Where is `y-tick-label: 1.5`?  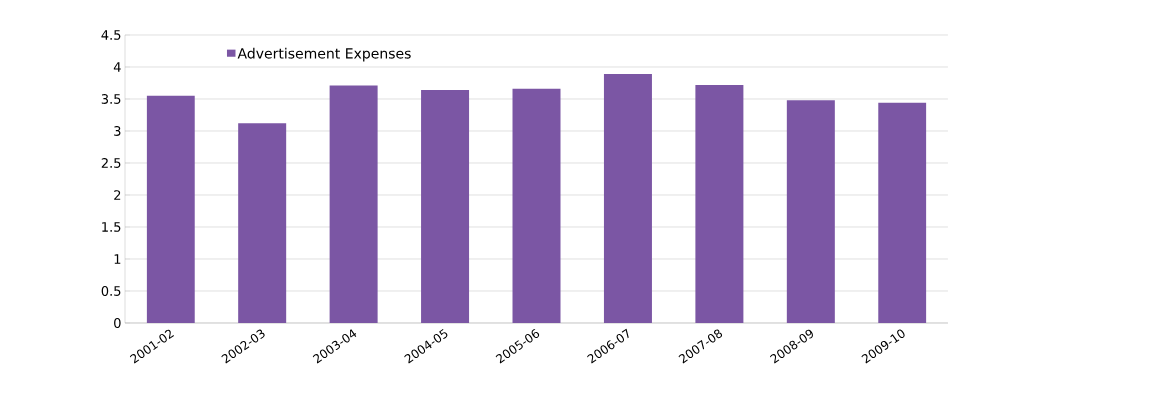
y-tick-label: 1.5 is located at coordinates (111, 227).